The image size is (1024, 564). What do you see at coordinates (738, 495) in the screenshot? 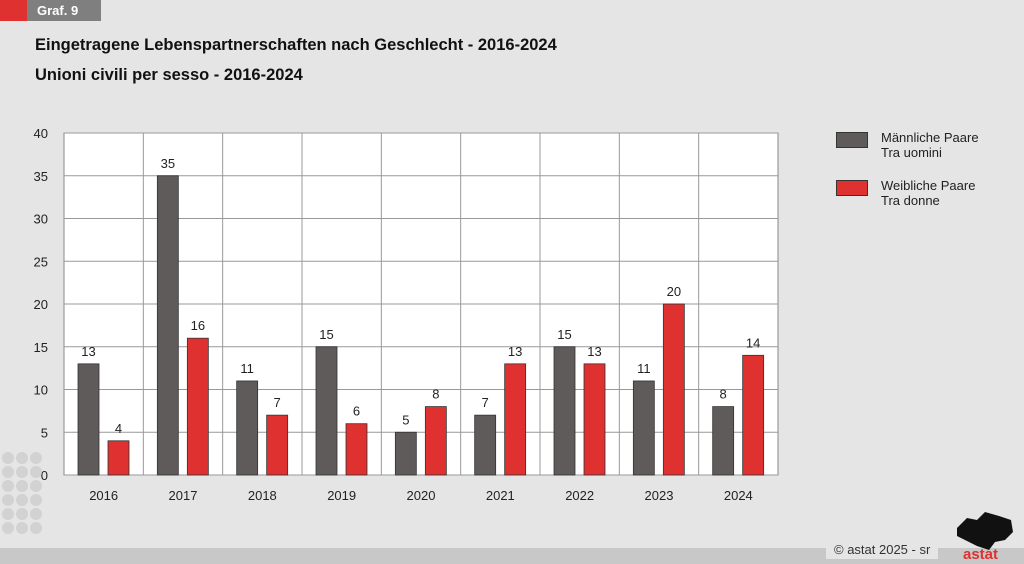
I see `x-tick-label: 2024` at bounding box center [738, 495].